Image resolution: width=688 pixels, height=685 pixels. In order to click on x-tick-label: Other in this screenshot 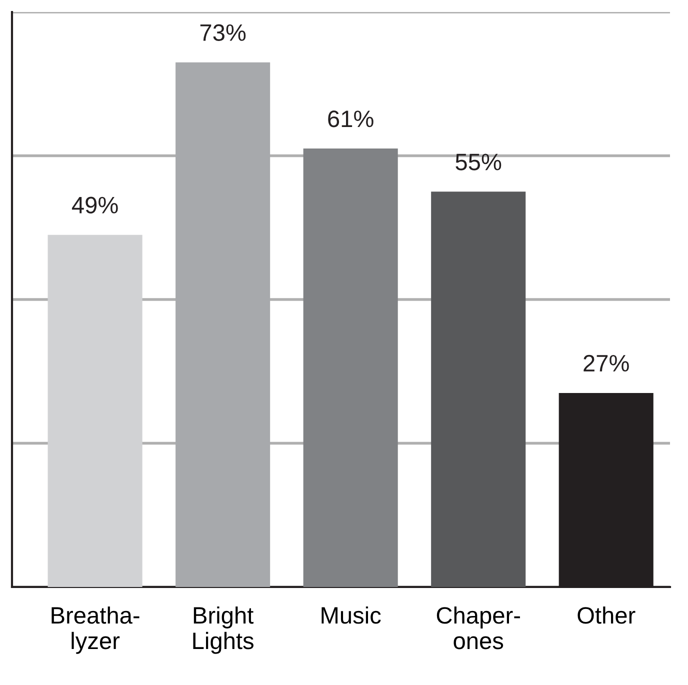, I will do `click(607, 615)`.